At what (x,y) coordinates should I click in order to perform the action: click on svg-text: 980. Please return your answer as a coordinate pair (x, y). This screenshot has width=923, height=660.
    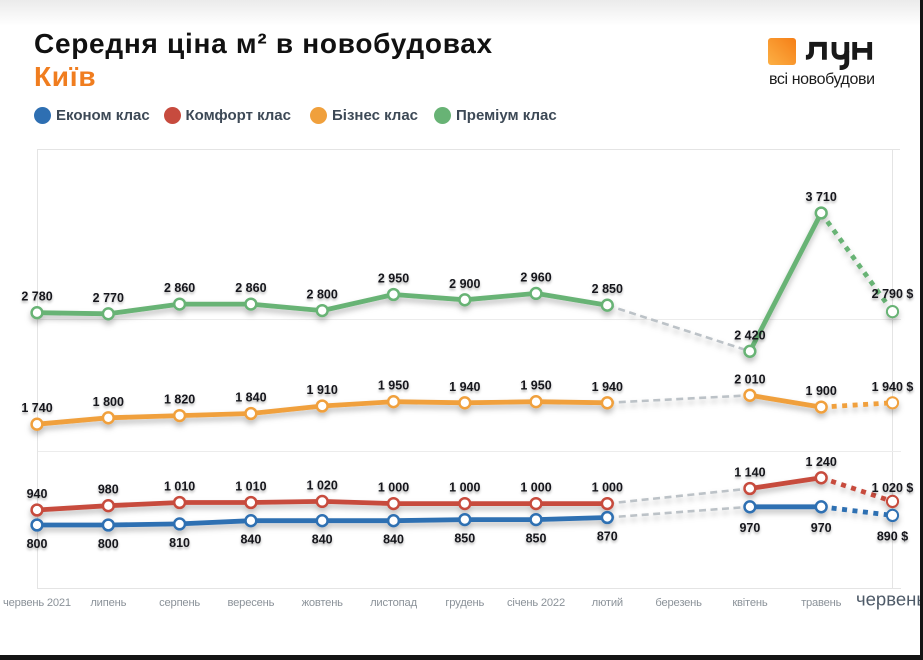
    Looking at the image, I should click on (108, 490).